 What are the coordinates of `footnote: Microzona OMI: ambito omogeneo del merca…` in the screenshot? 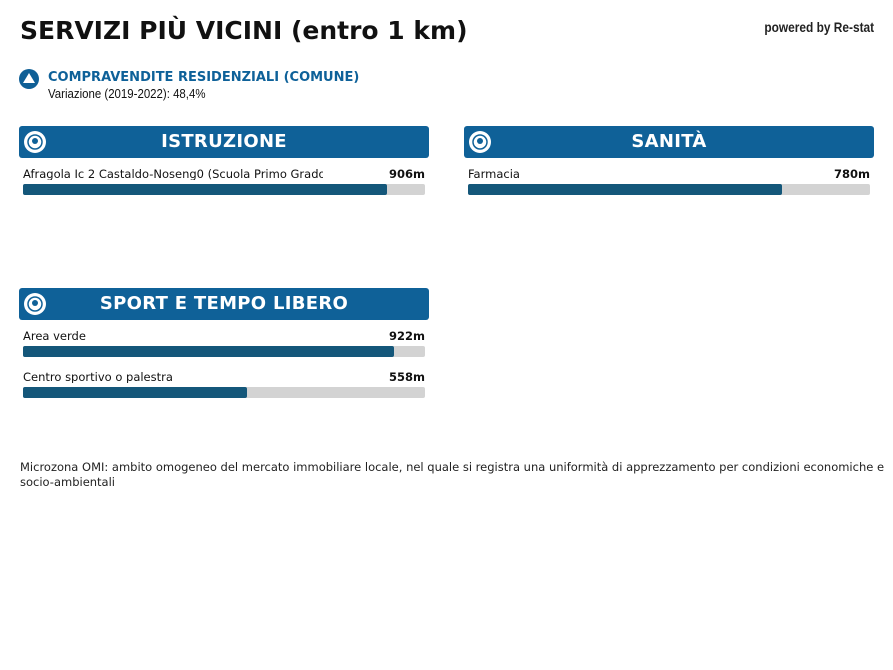 It's located at (452, 474).